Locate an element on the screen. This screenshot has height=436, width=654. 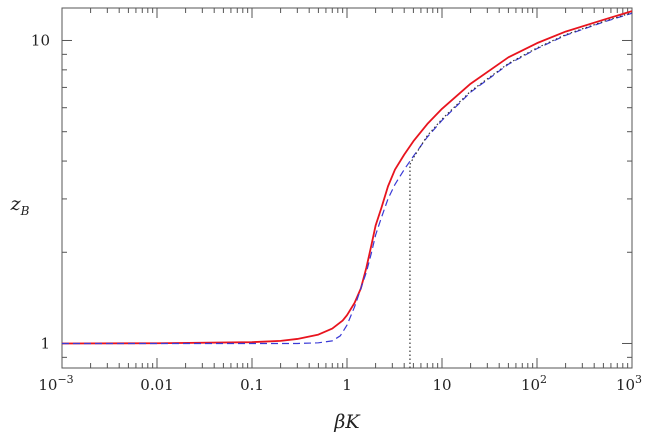
y-axis-label-subscript: B is located at coordinates (25, 211).